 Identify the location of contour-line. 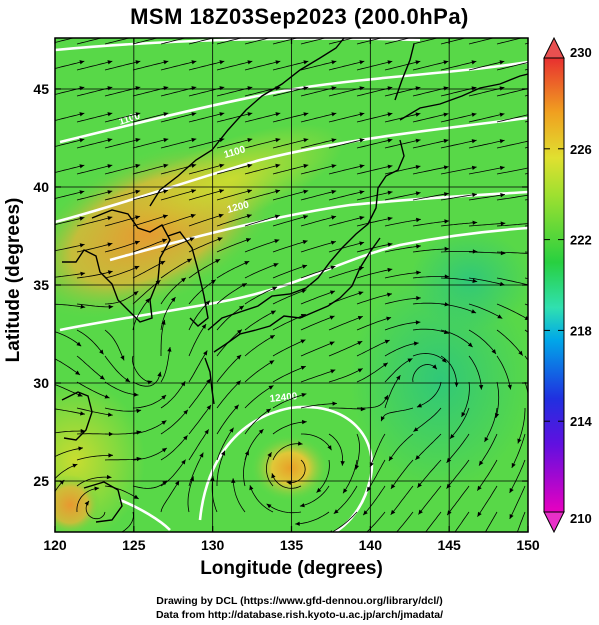
(291, 170).